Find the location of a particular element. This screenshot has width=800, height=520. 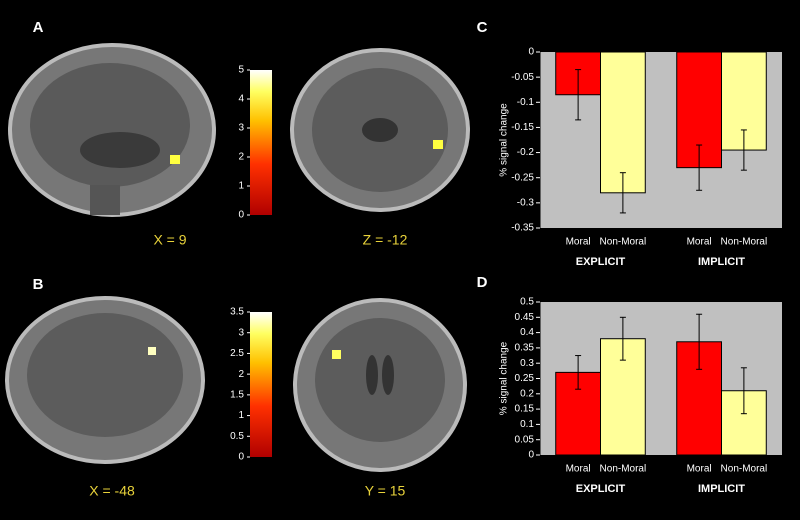

y-tick-label: -0.15 is located at coordinates (522, 127).